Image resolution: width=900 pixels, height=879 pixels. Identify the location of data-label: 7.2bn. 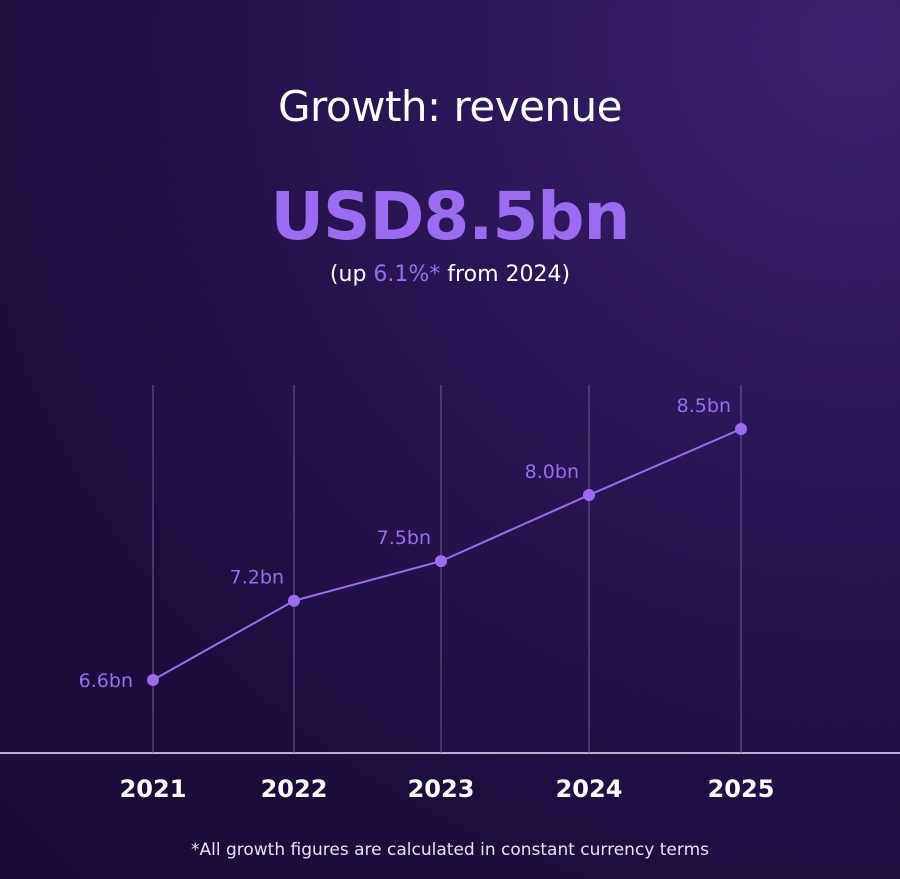
(257, 578).